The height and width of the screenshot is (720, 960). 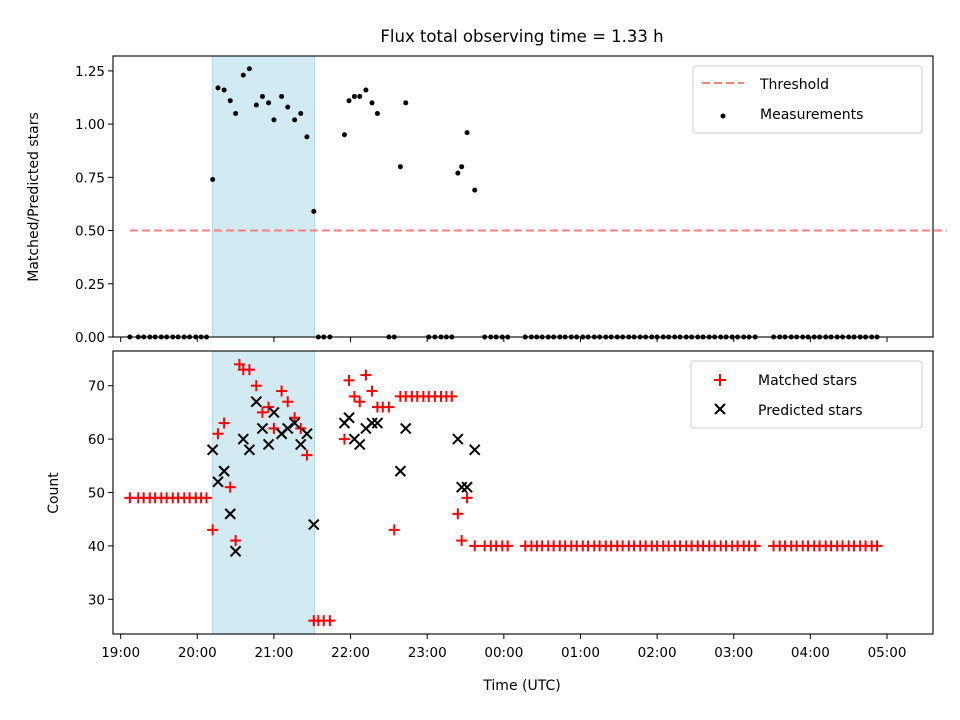 What do you see at coordinates (264, 492) in the screenshot?
I see `bottom-span-highlight` at bounding box center [264, 492].